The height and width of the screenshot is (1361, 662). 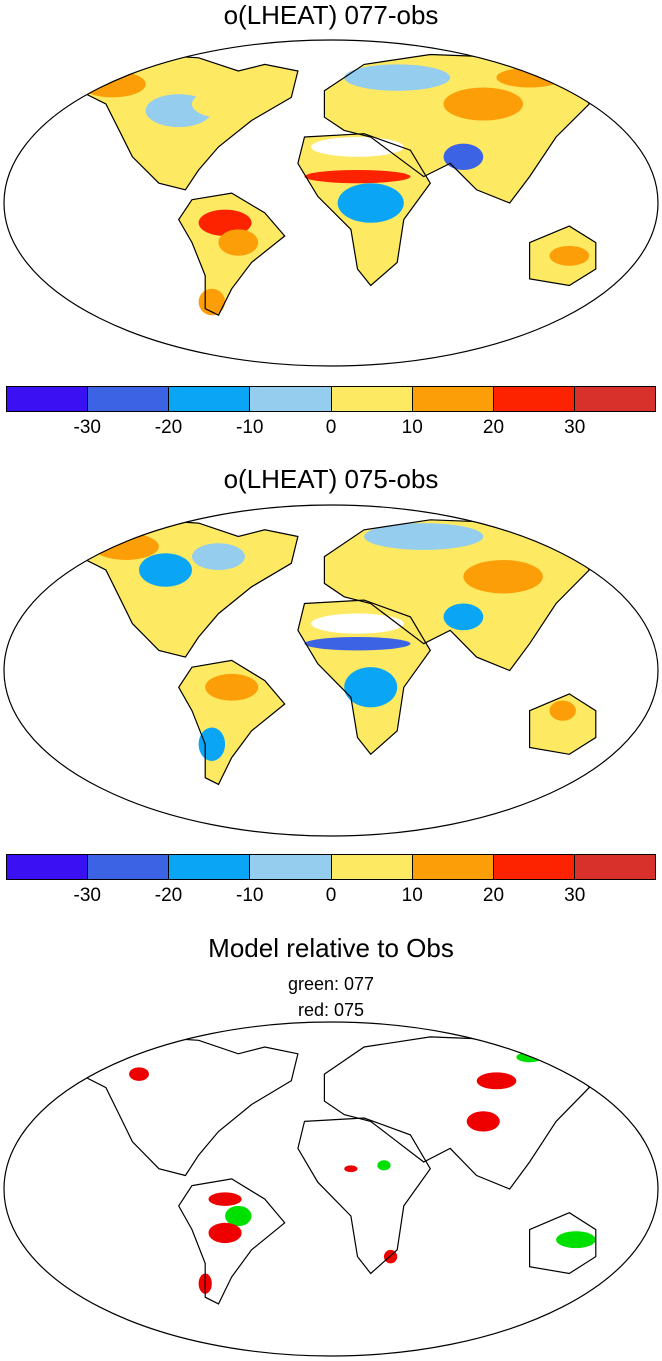 What do you see at coordinates (331, 479) in the screenshot?
I see `panel-2-title: o(LHEAT) 075-obs` at bounding box center [331, 479].